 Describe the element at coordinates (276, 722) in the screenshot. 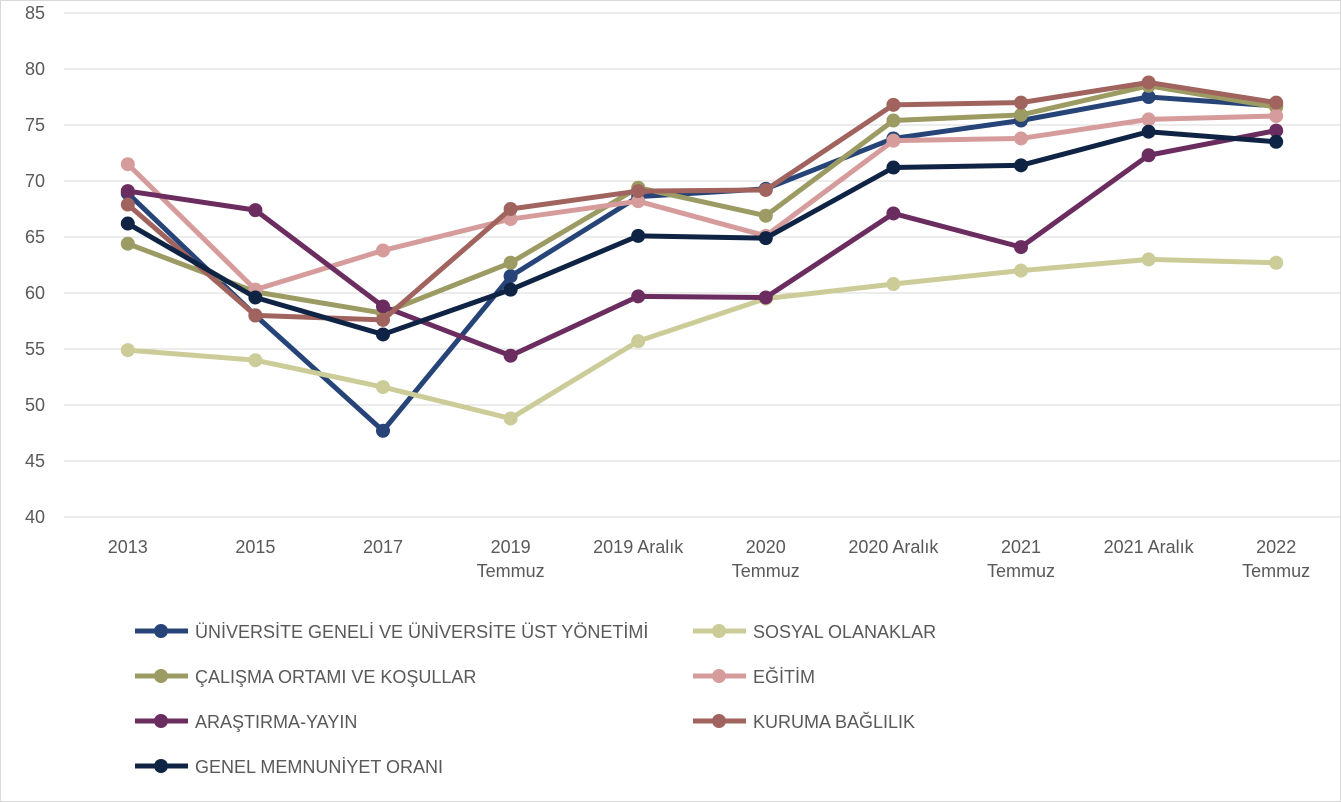

I see `legend-label: ARAŞTIRMA-YAYIN` at that location.